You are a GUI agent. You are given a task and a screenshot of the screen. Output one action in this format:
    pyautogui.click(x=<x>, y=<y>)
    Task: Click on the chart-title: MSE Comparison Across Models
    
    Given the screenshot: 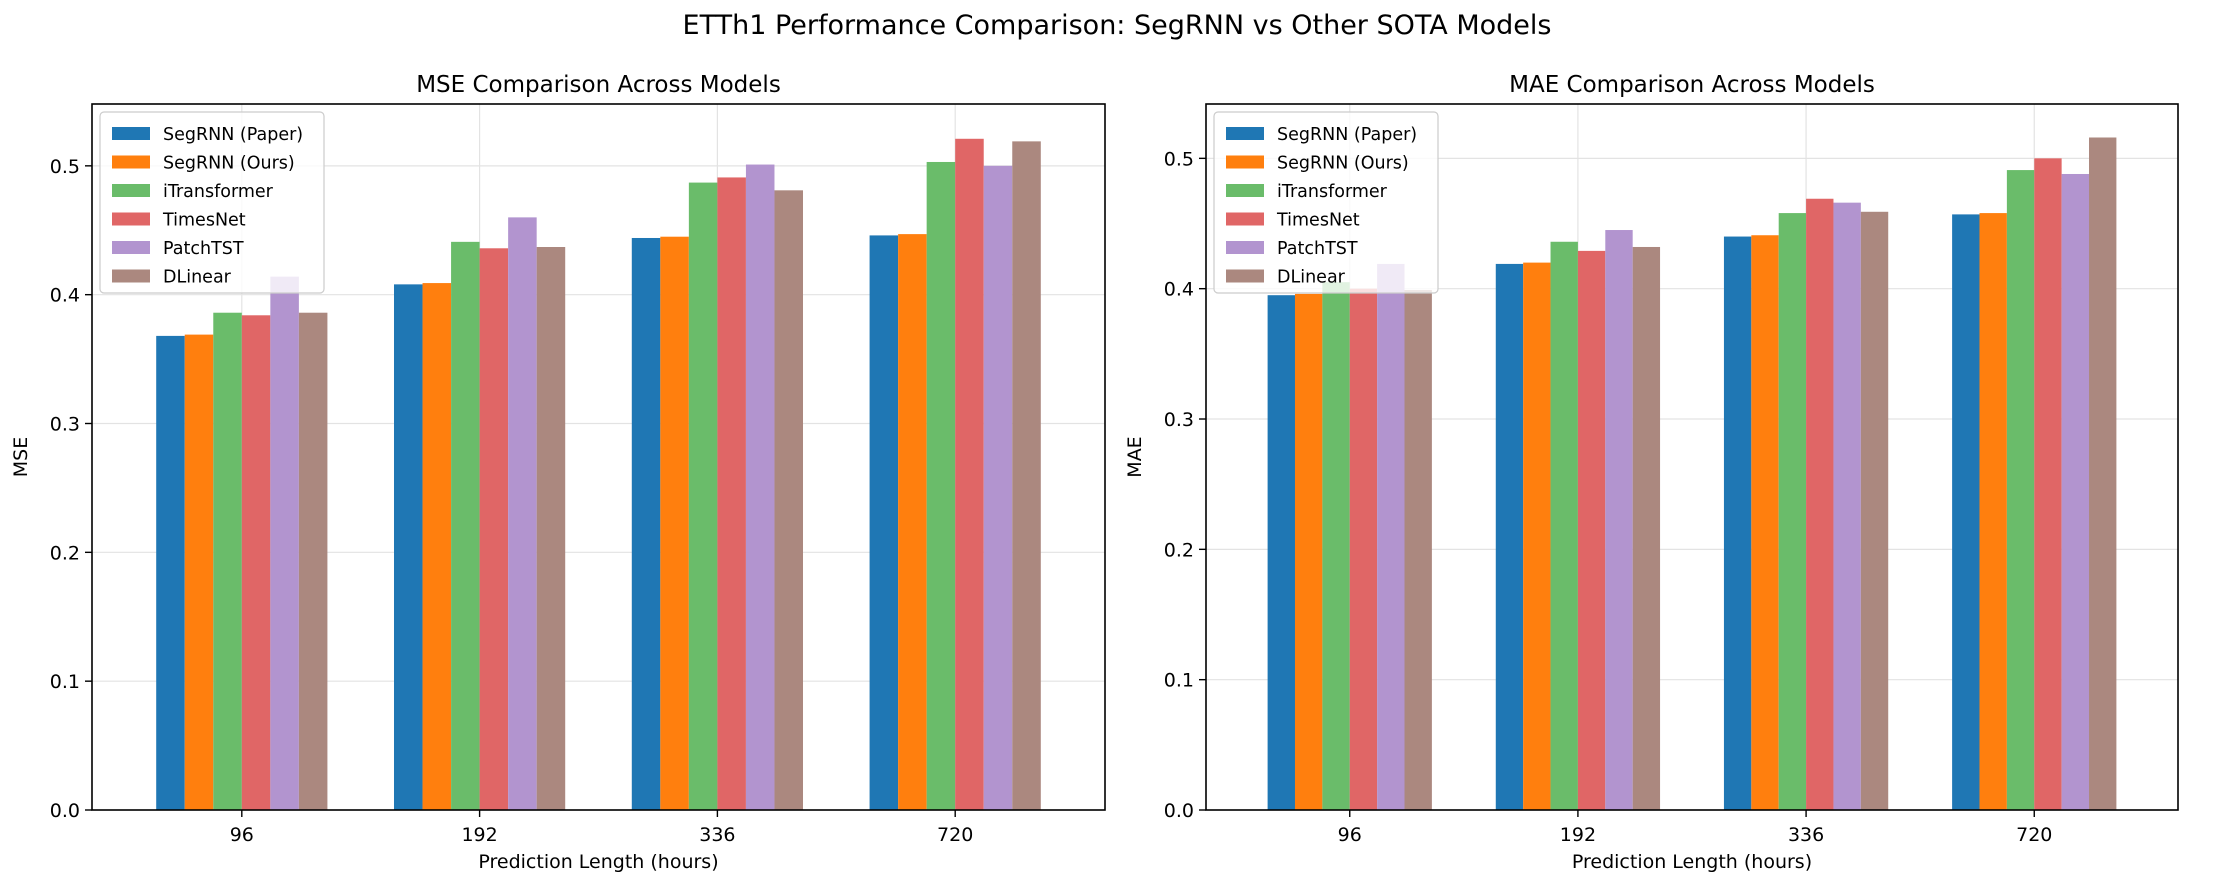 What is the action you would take?
    pyautogui.click(x=598, y=85)
    